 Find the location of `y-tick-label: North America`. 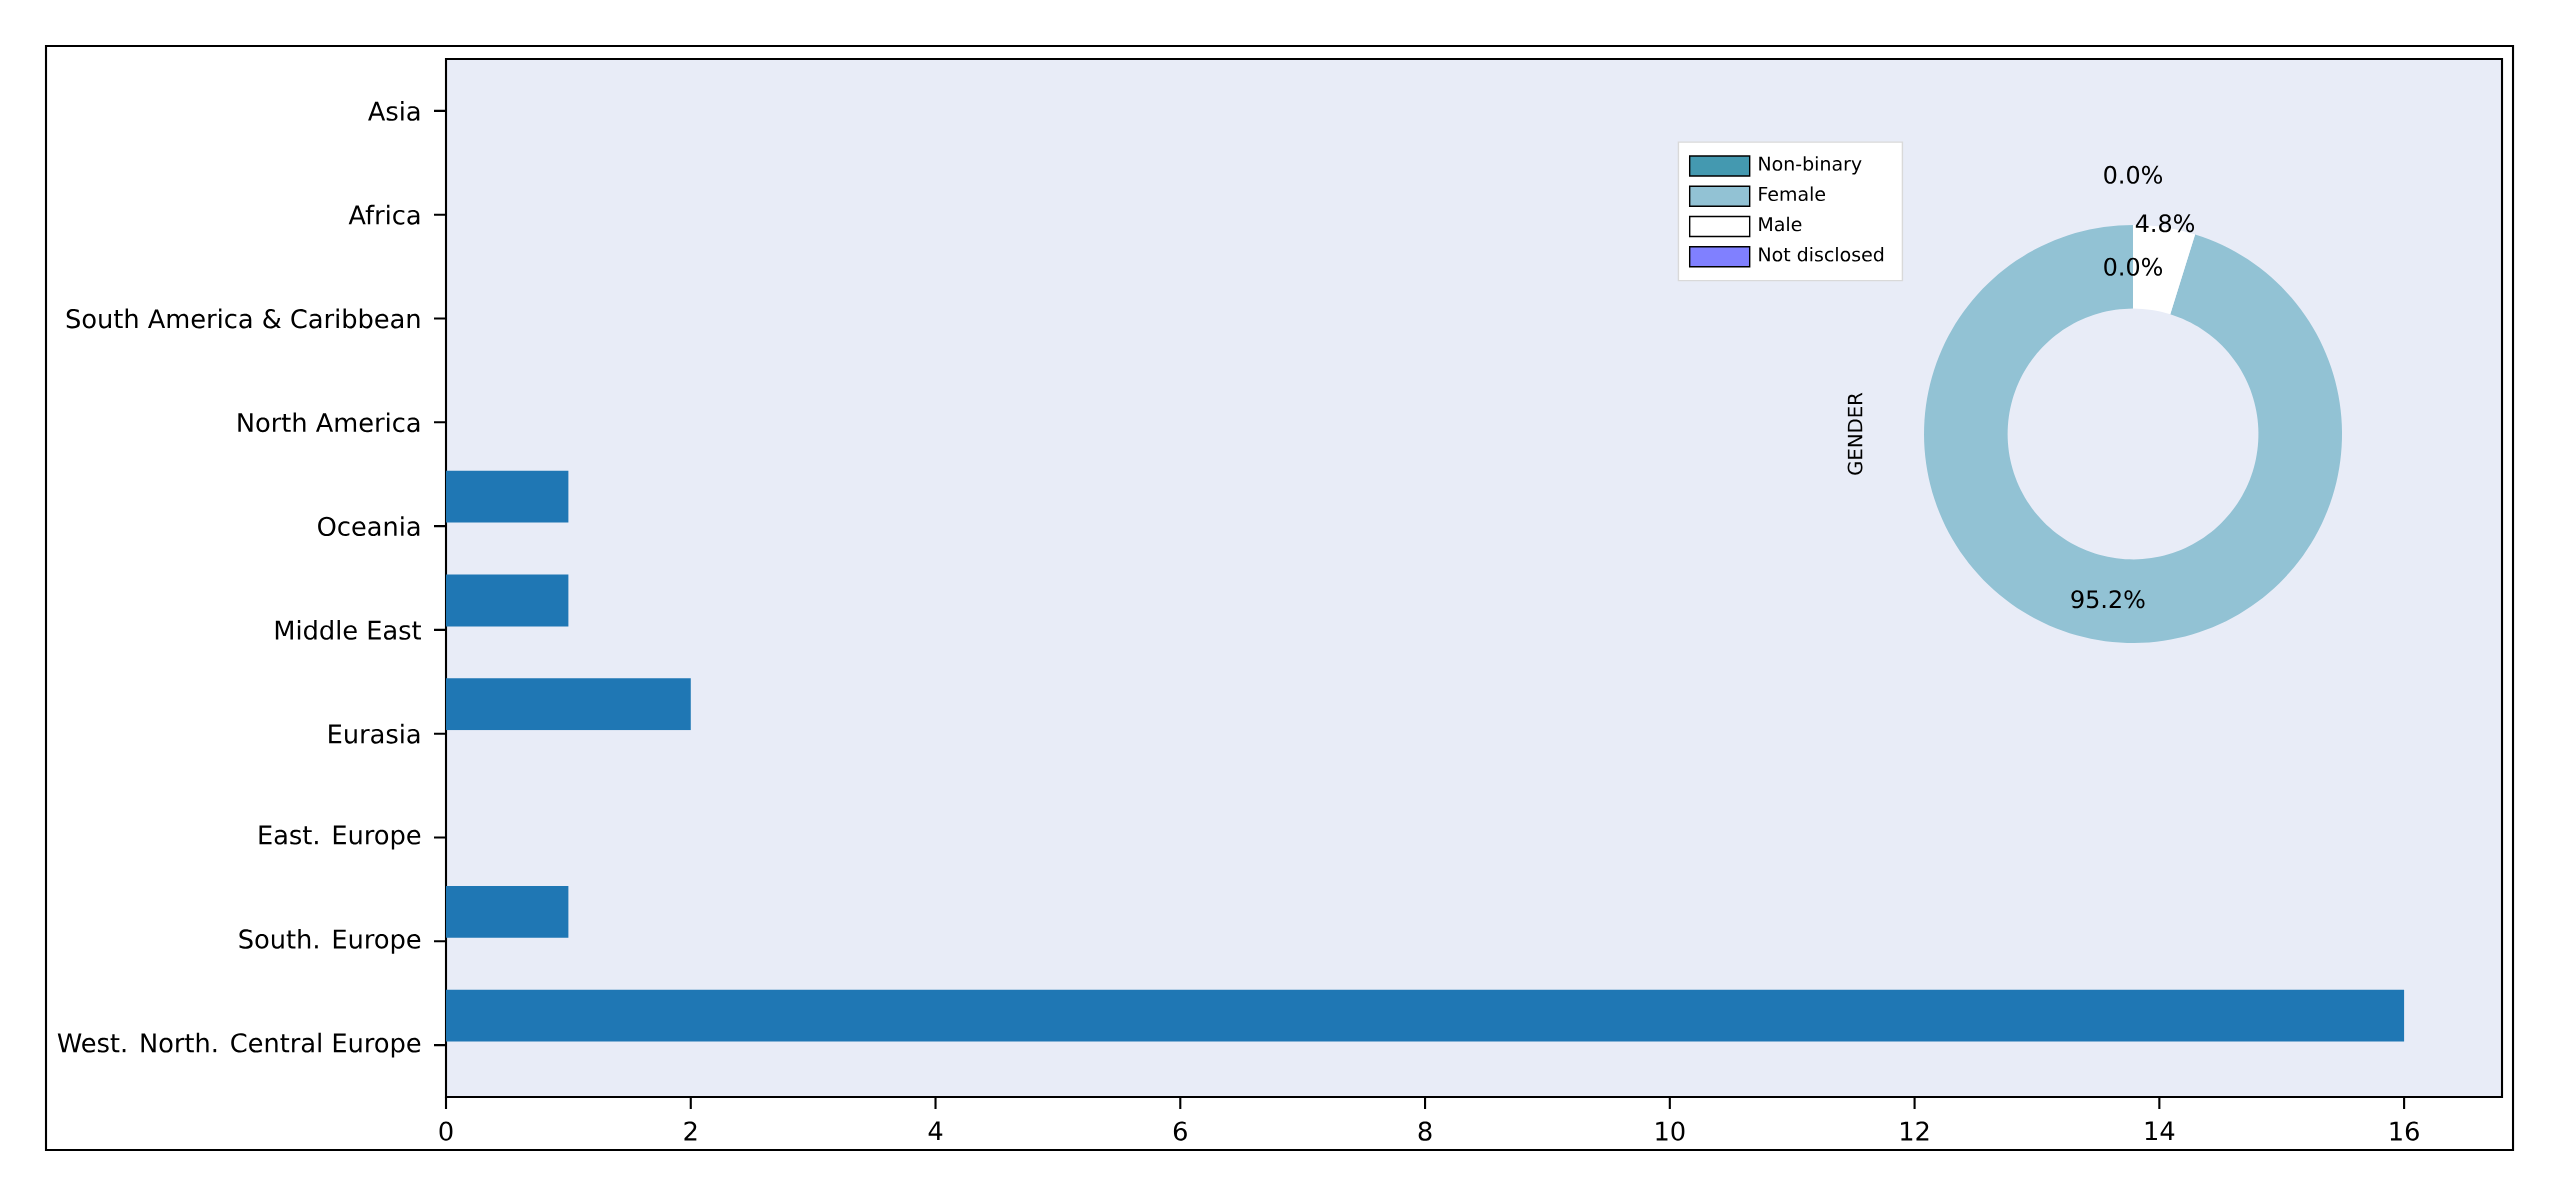

y-tick-label: North America is located at coordinates (329, 422).